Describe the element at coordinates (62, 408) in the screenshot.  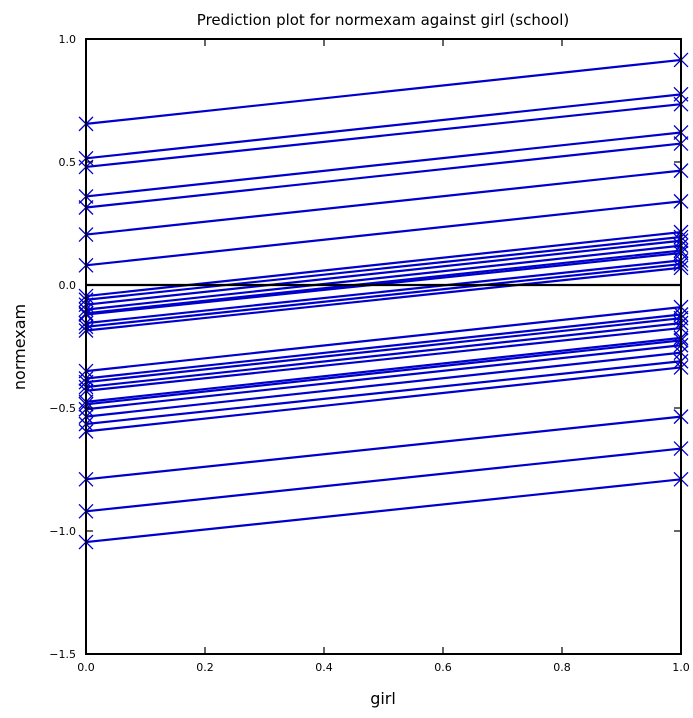
I see `y-tick-label: −0.5` at that location.